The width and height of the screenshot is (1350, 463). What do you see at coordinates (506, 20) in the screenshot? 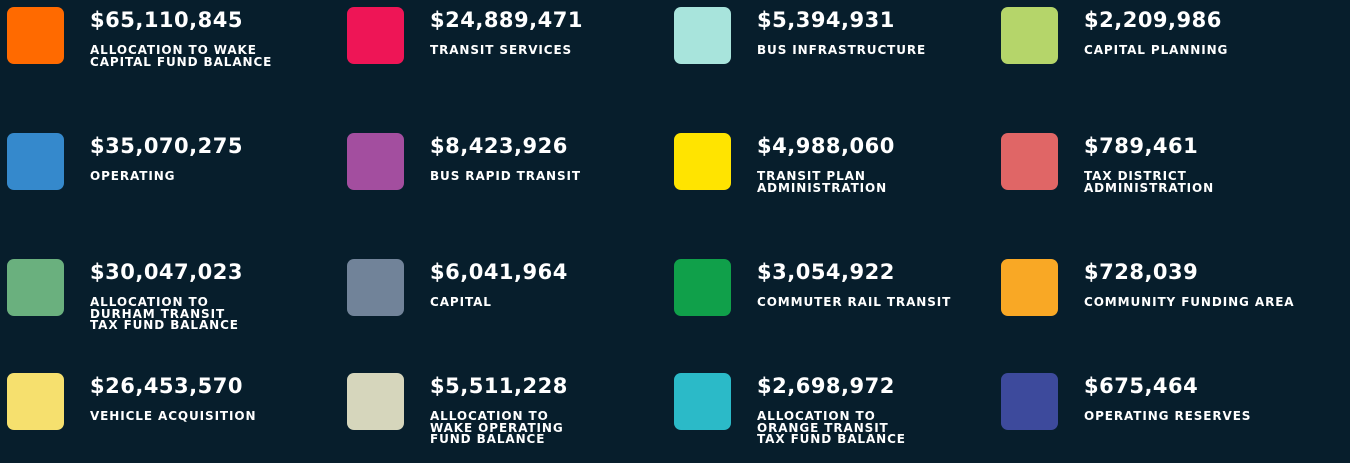
I see `amount: $24,889,471` at bounding box center [506, 20].